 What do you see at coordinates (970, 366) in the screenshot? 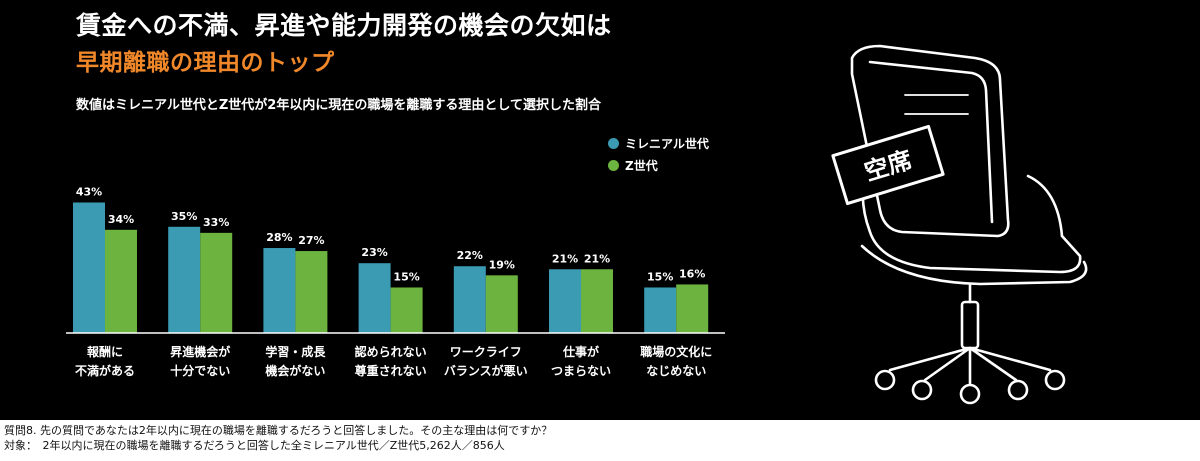
I see `chair-base` at bounding box center [970, 366].